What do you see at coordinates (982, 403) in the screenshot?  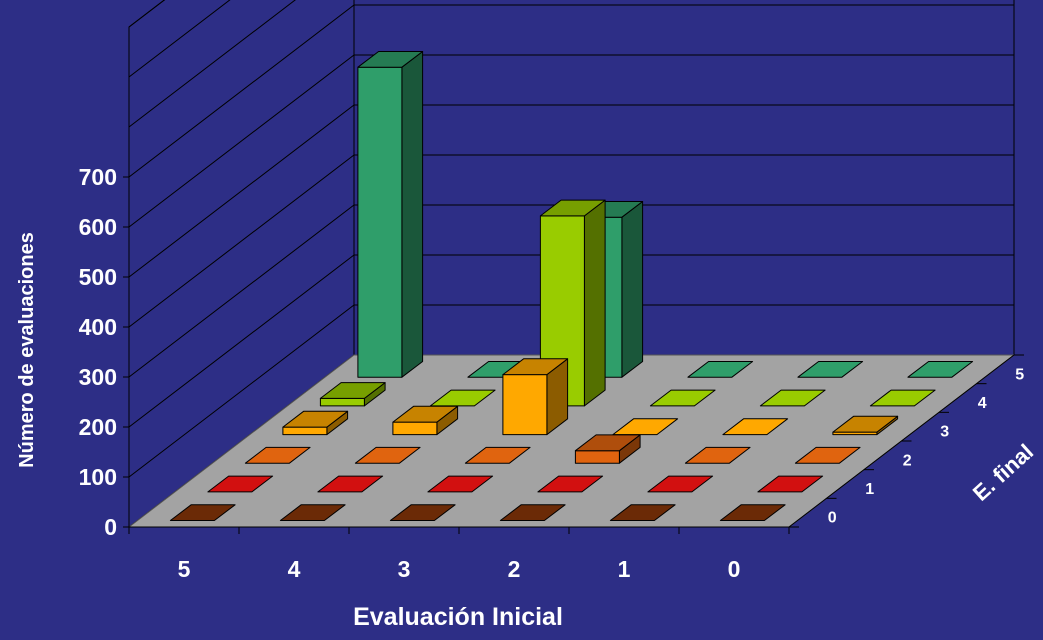 I see `depth-tick-label: 4` at bounding box center [982, 403].